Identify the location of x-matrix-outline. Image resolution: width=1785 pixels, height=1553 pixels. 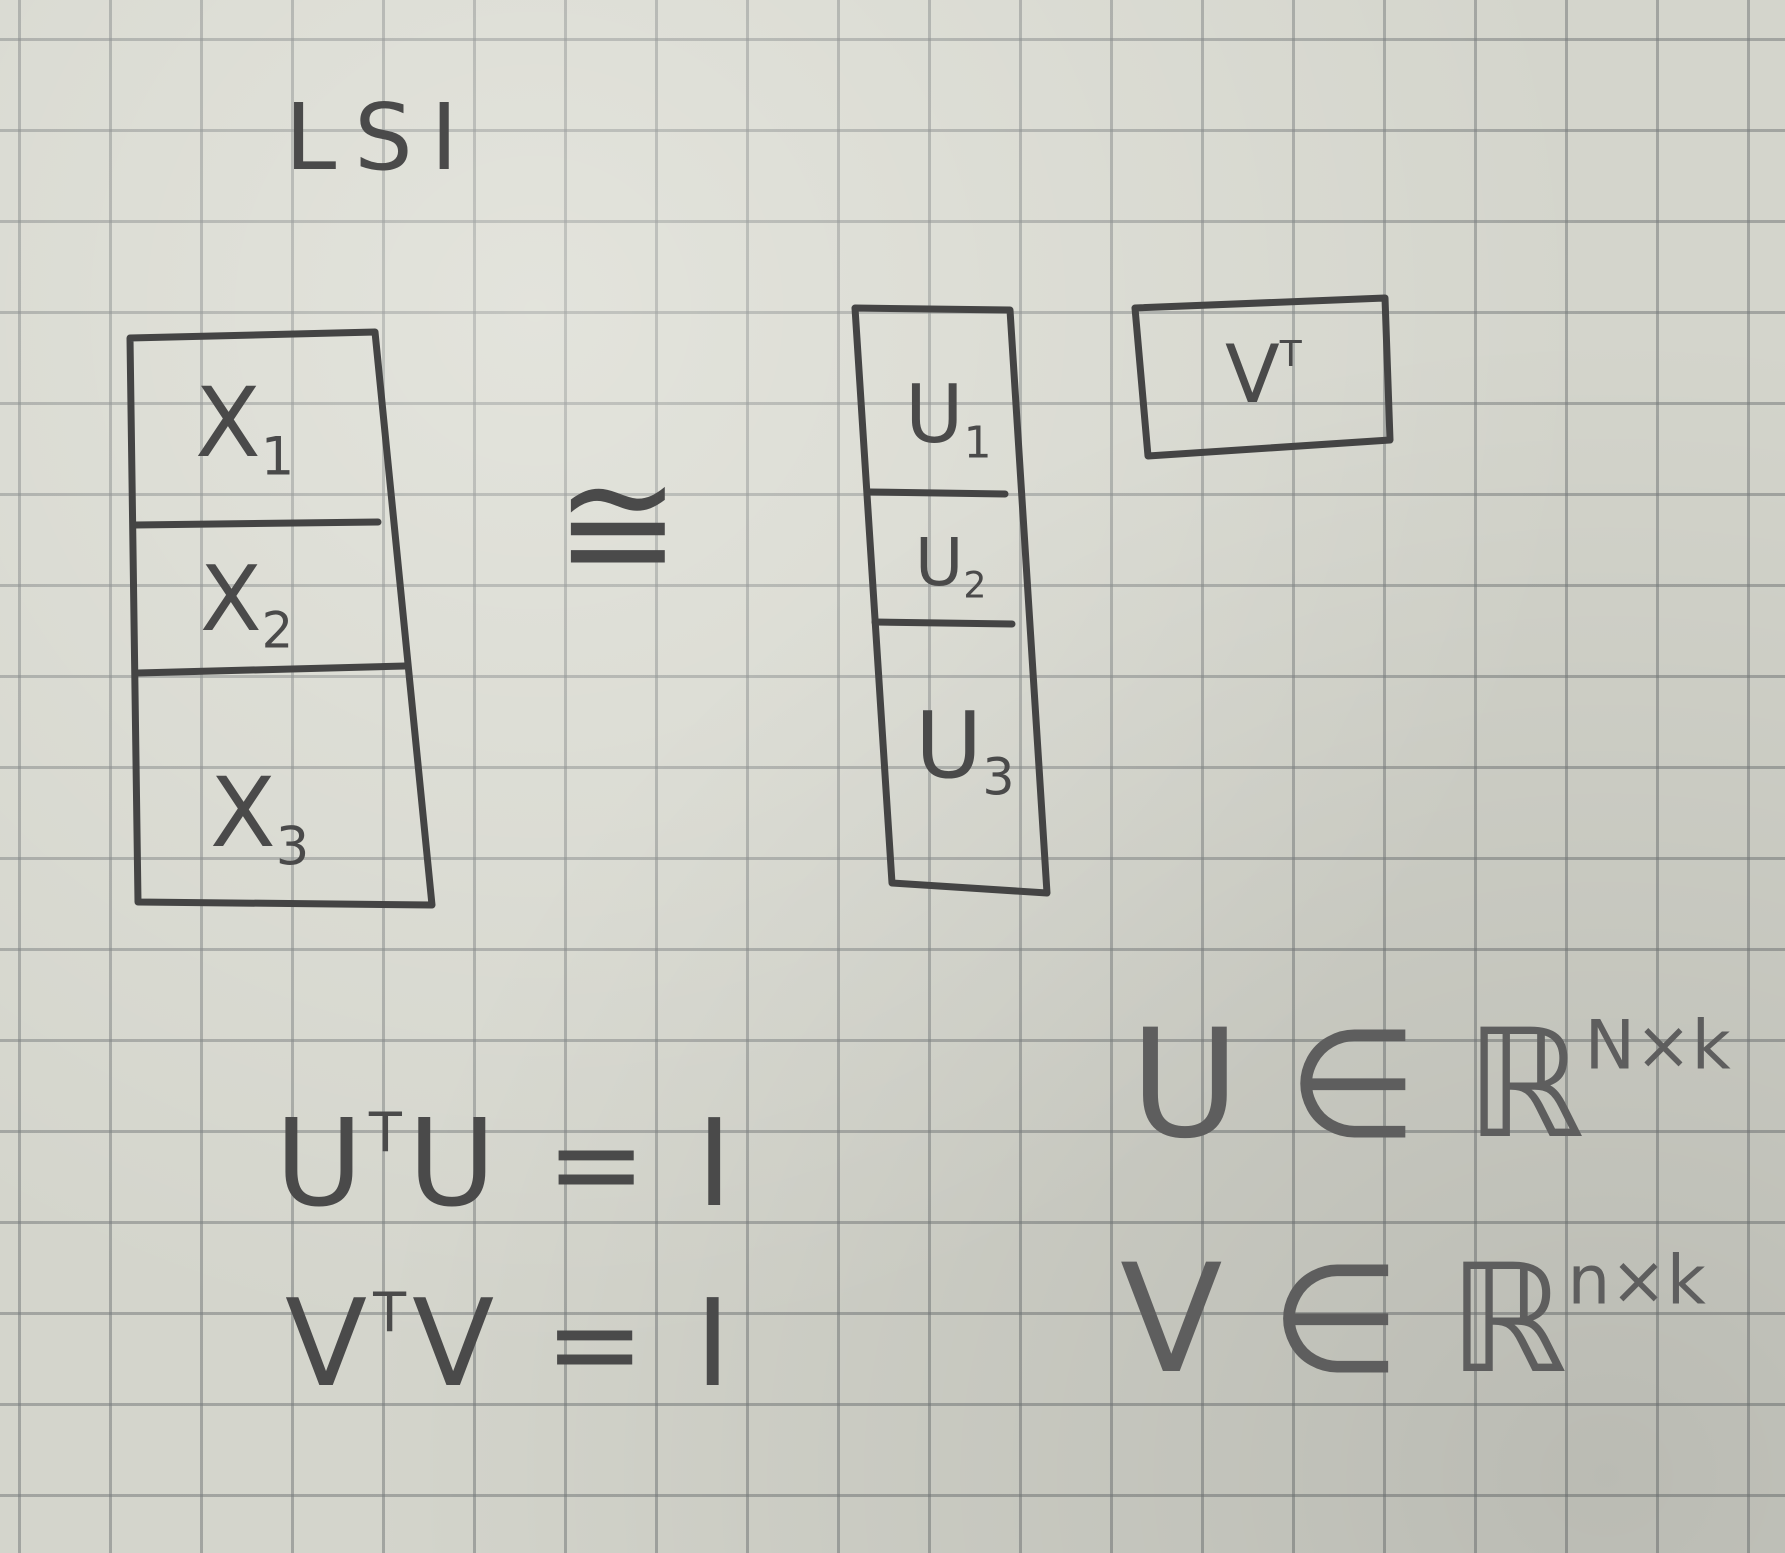
(281, 618).